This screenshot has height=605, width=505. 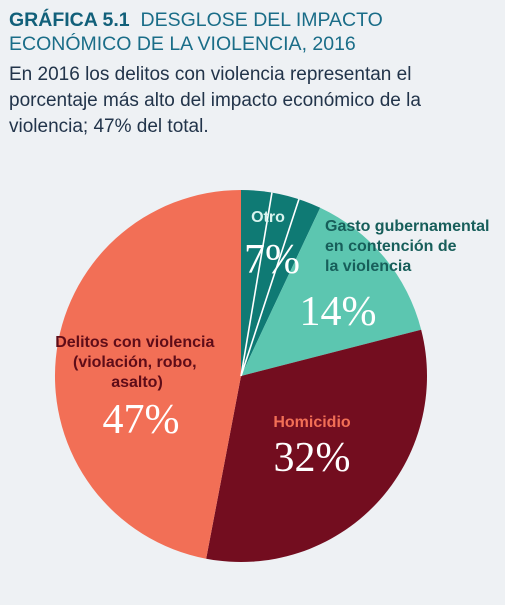 What do you see at coordinates (368, 266) in the screenshot?
I see `slice-label-gasto-line-3: la violencia` at bounding box center [368, 266].